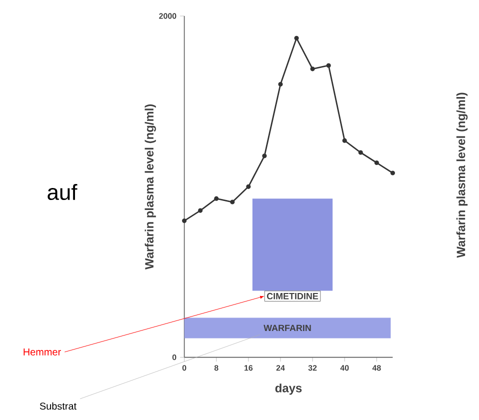 This screenshot has width=479, height=420. Describe the element at coordinates (150, 187) in the screenshot. I see `y-axis-title: Warfarin plasma level (ng/ml)` at that location.